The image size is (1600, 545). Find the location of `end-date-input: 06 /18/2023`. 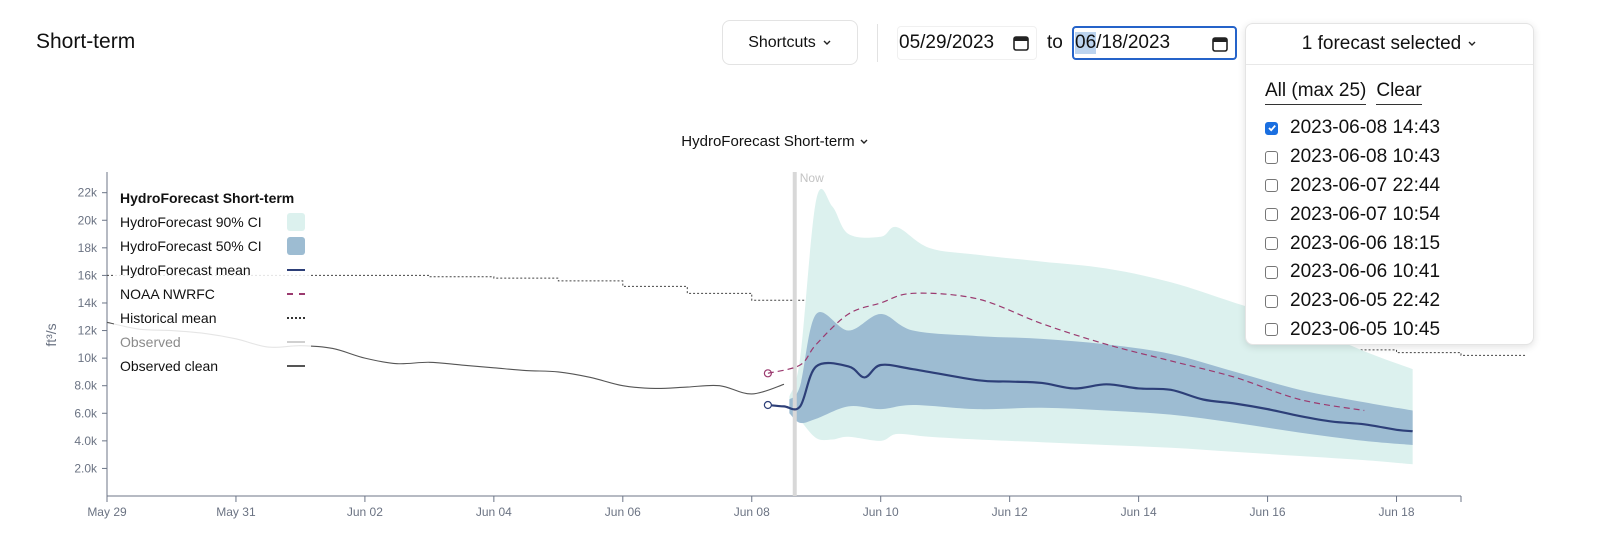

end-date-input: 06 /18/2023 is located at coordinates (1154, 43).